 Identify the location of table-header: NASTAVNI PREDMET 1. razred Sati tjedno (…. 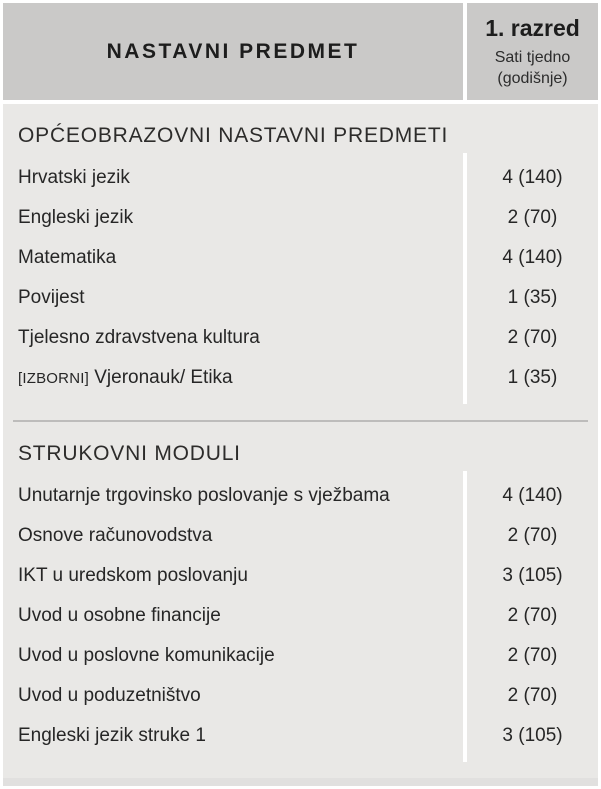
(300, 51).